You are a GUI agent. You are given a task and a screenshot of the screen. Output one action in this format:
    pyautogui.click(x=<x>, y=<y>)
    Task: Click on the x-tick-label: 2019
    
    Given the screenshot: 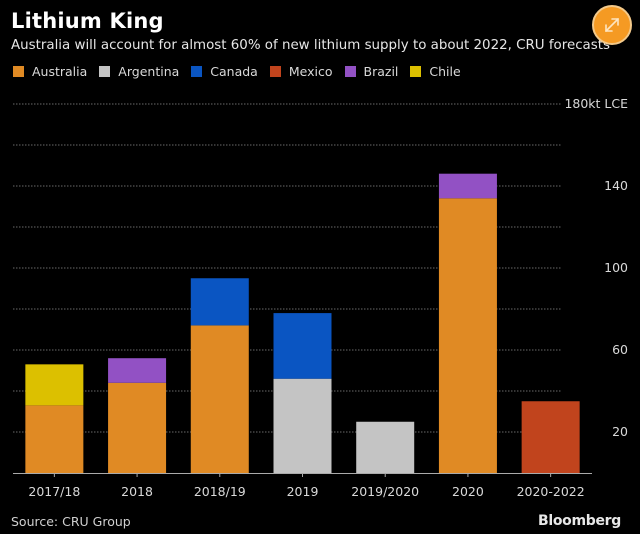 What is the action you would take?
    pyautogui.click(x=303, y=491)
    